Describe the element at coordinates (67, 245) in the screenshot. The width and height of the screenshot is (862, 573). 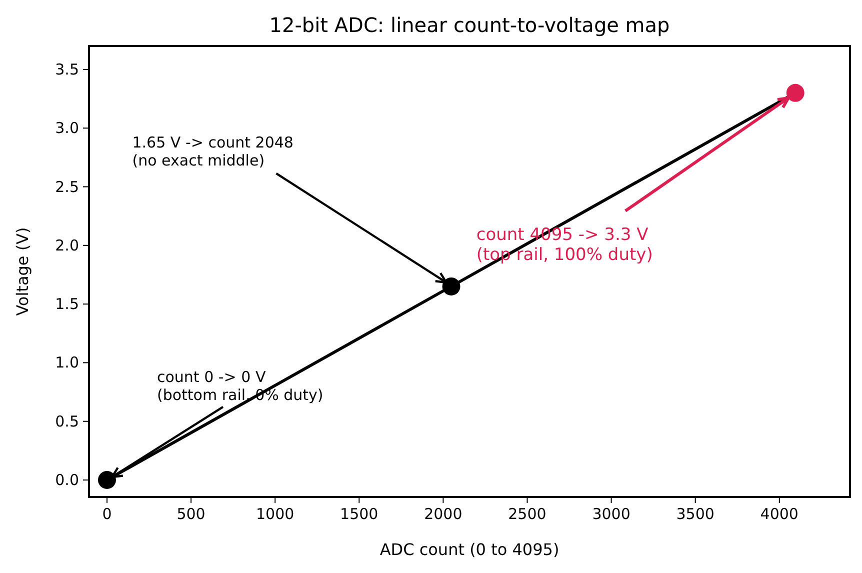
I see `y-tick-label: 2.0` at that location.